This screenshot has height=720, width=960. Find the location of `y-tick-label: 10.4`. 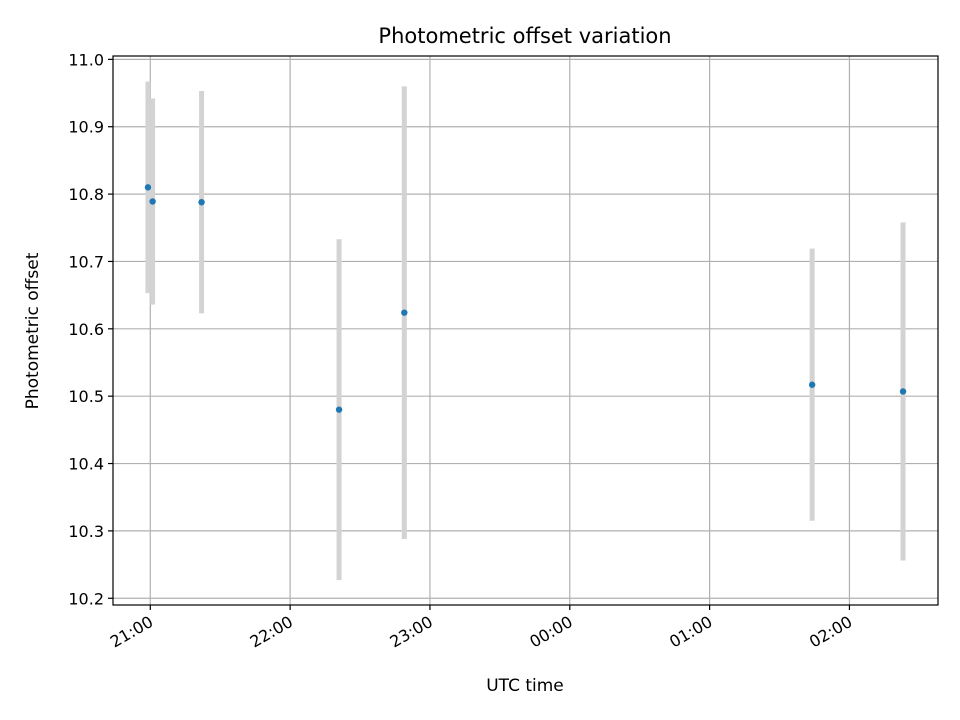

y-tick-label: 10.4 is located at coordinates (86, 464).